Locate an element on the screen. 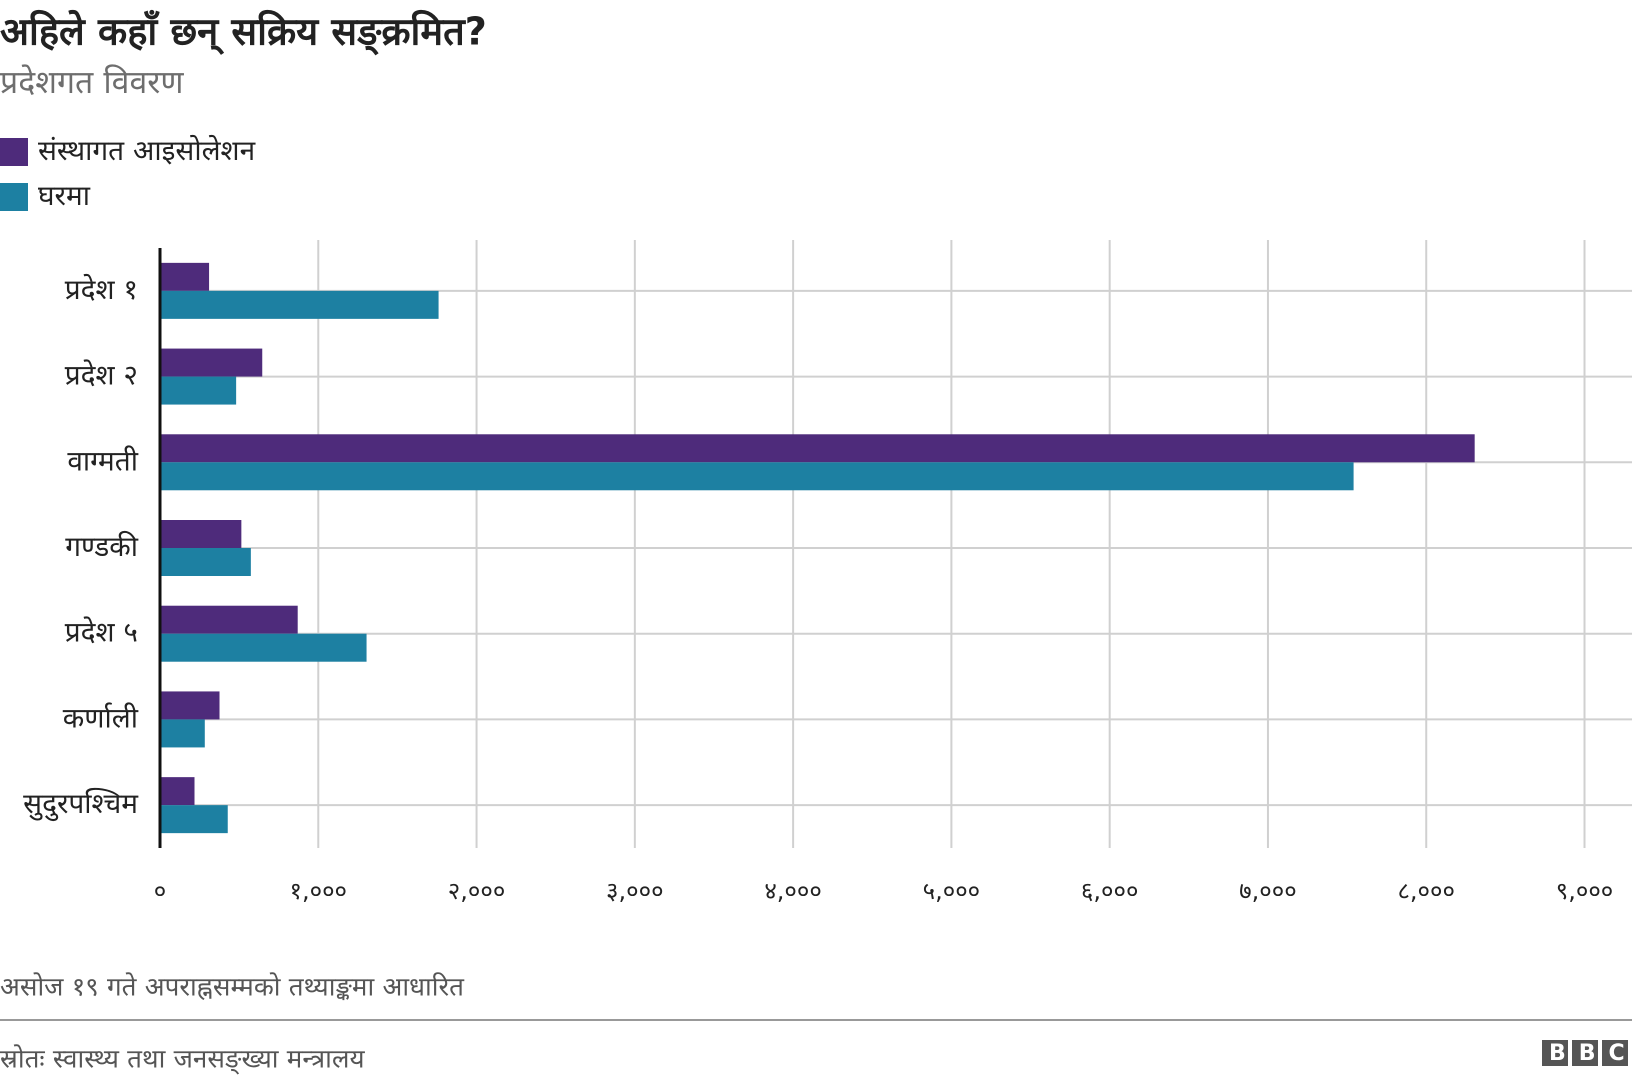  source: स्रोतः स्वास्थ्य तथा जनसङ्ख्या मन्त्रालय is located at coordinates (182, 1059).